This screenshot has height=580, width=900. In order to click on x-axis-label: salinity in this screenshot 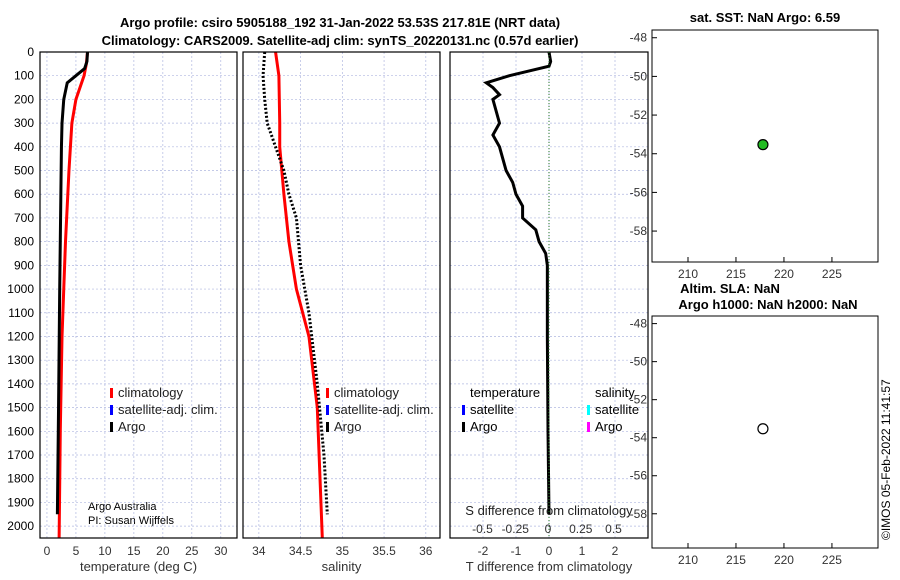, I will do `click(342, 566)`.